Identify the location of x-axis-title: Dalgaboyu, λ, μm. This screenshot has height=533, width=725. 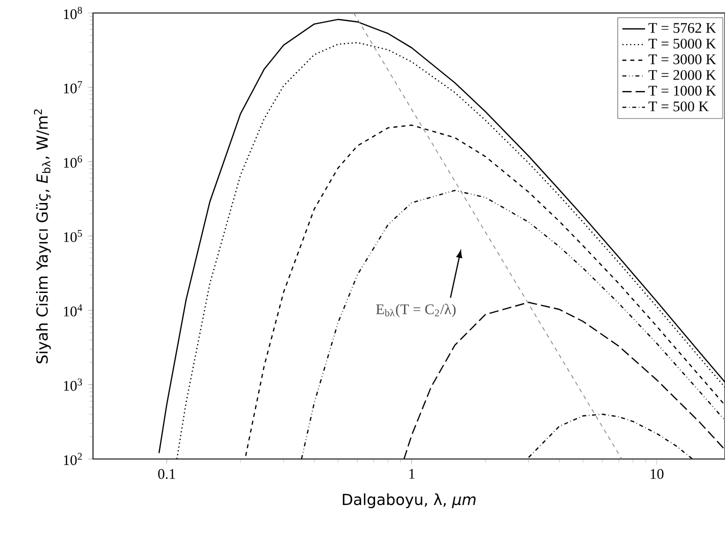
(409, 500).